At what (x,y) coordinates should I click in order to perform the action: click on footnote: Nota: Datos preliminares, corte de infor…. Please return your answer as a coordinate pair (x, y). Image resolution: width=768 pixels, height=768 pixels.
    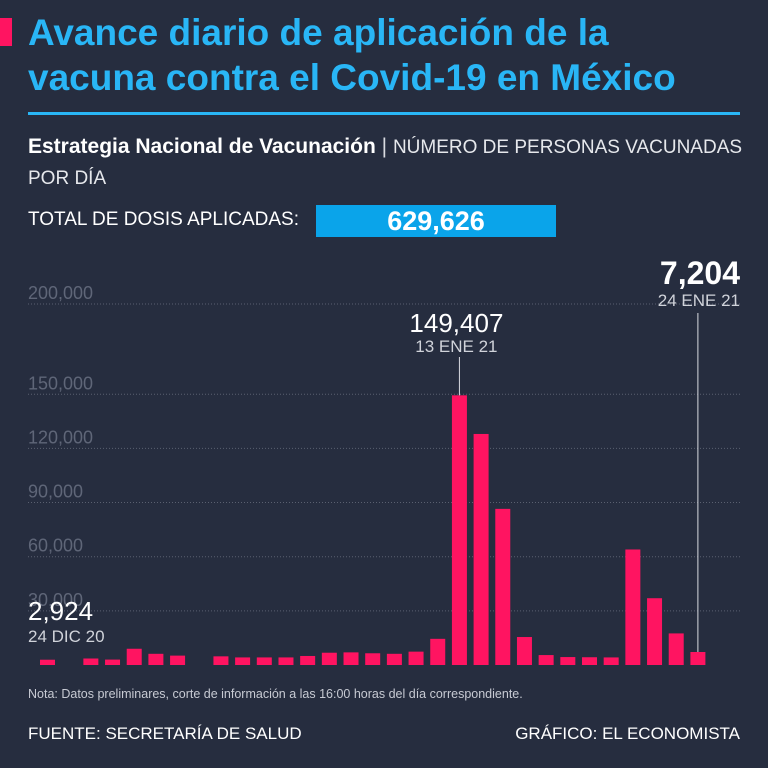
    Looking at the image, I should click on (275, 694).